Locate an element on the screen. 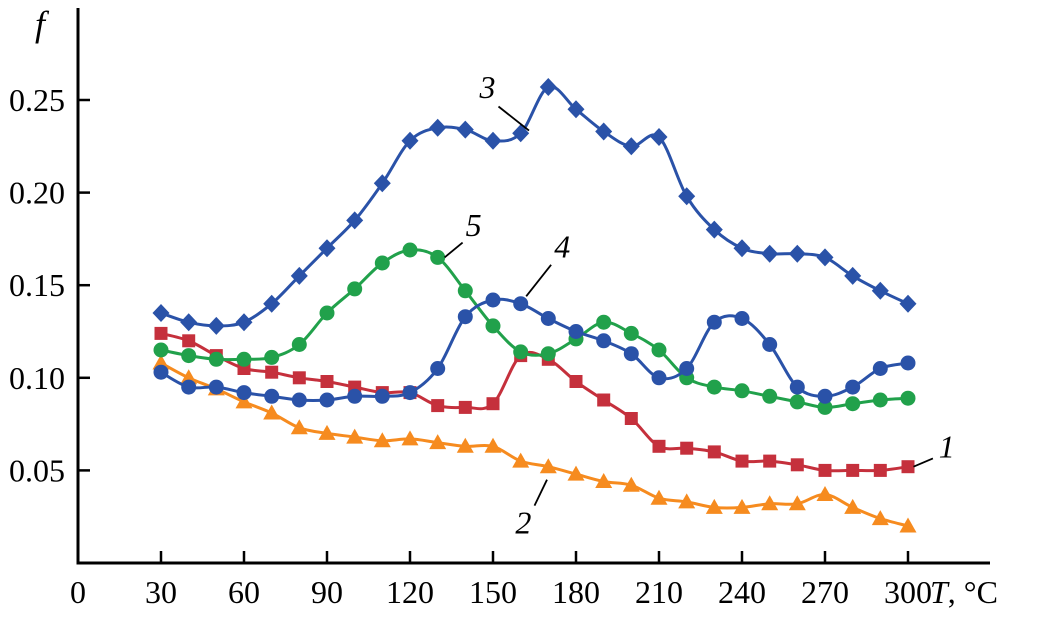 This screenshot has height=619, width=1041. y-tick-label: 0.20 is located at coordinates (37, 193).